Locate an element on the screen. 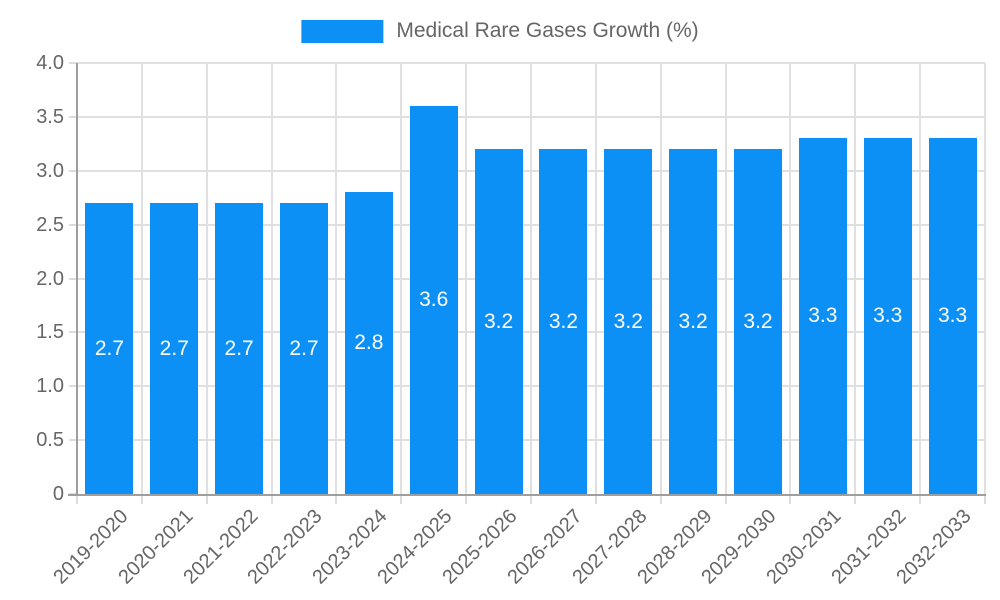  y-axis-tick-label: 3.5 is located at coordinates (50, 116).